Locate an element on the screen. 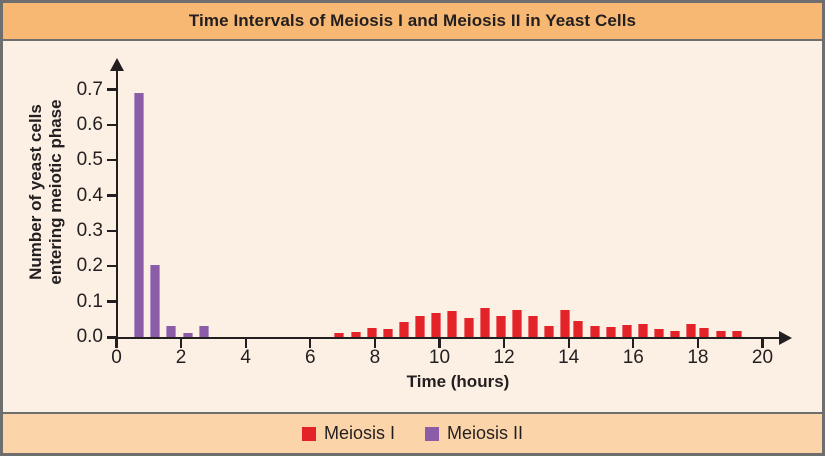  x-axis-title: Time (hours) is located at coordinates (458, 381).